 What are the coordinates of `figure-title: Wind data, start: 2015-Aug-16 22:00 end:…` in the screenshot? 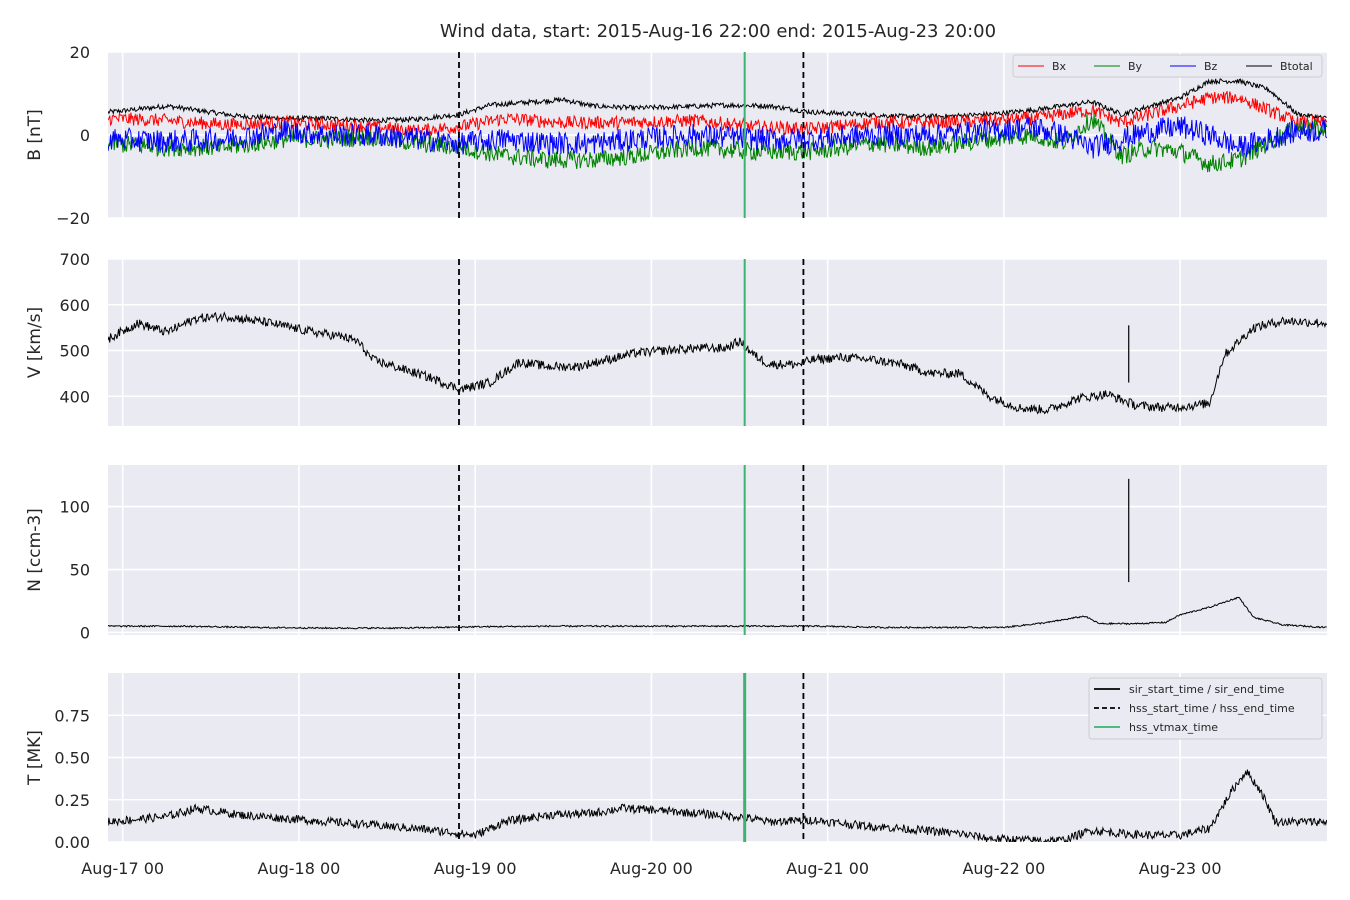 It's located at (718, 31).